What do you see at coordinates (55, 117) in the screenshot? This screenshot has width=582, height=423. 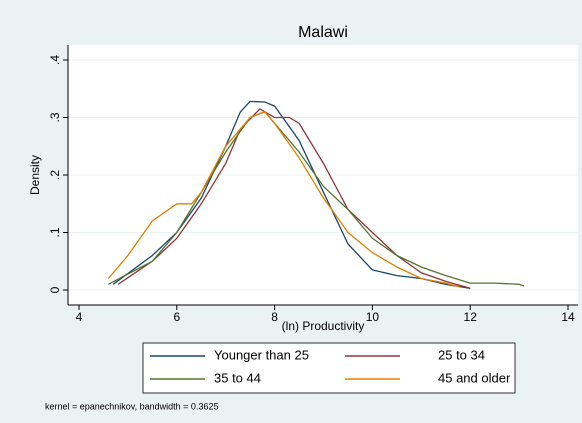 I see `y-tick-label: .3` at bounding box center [55, 117].